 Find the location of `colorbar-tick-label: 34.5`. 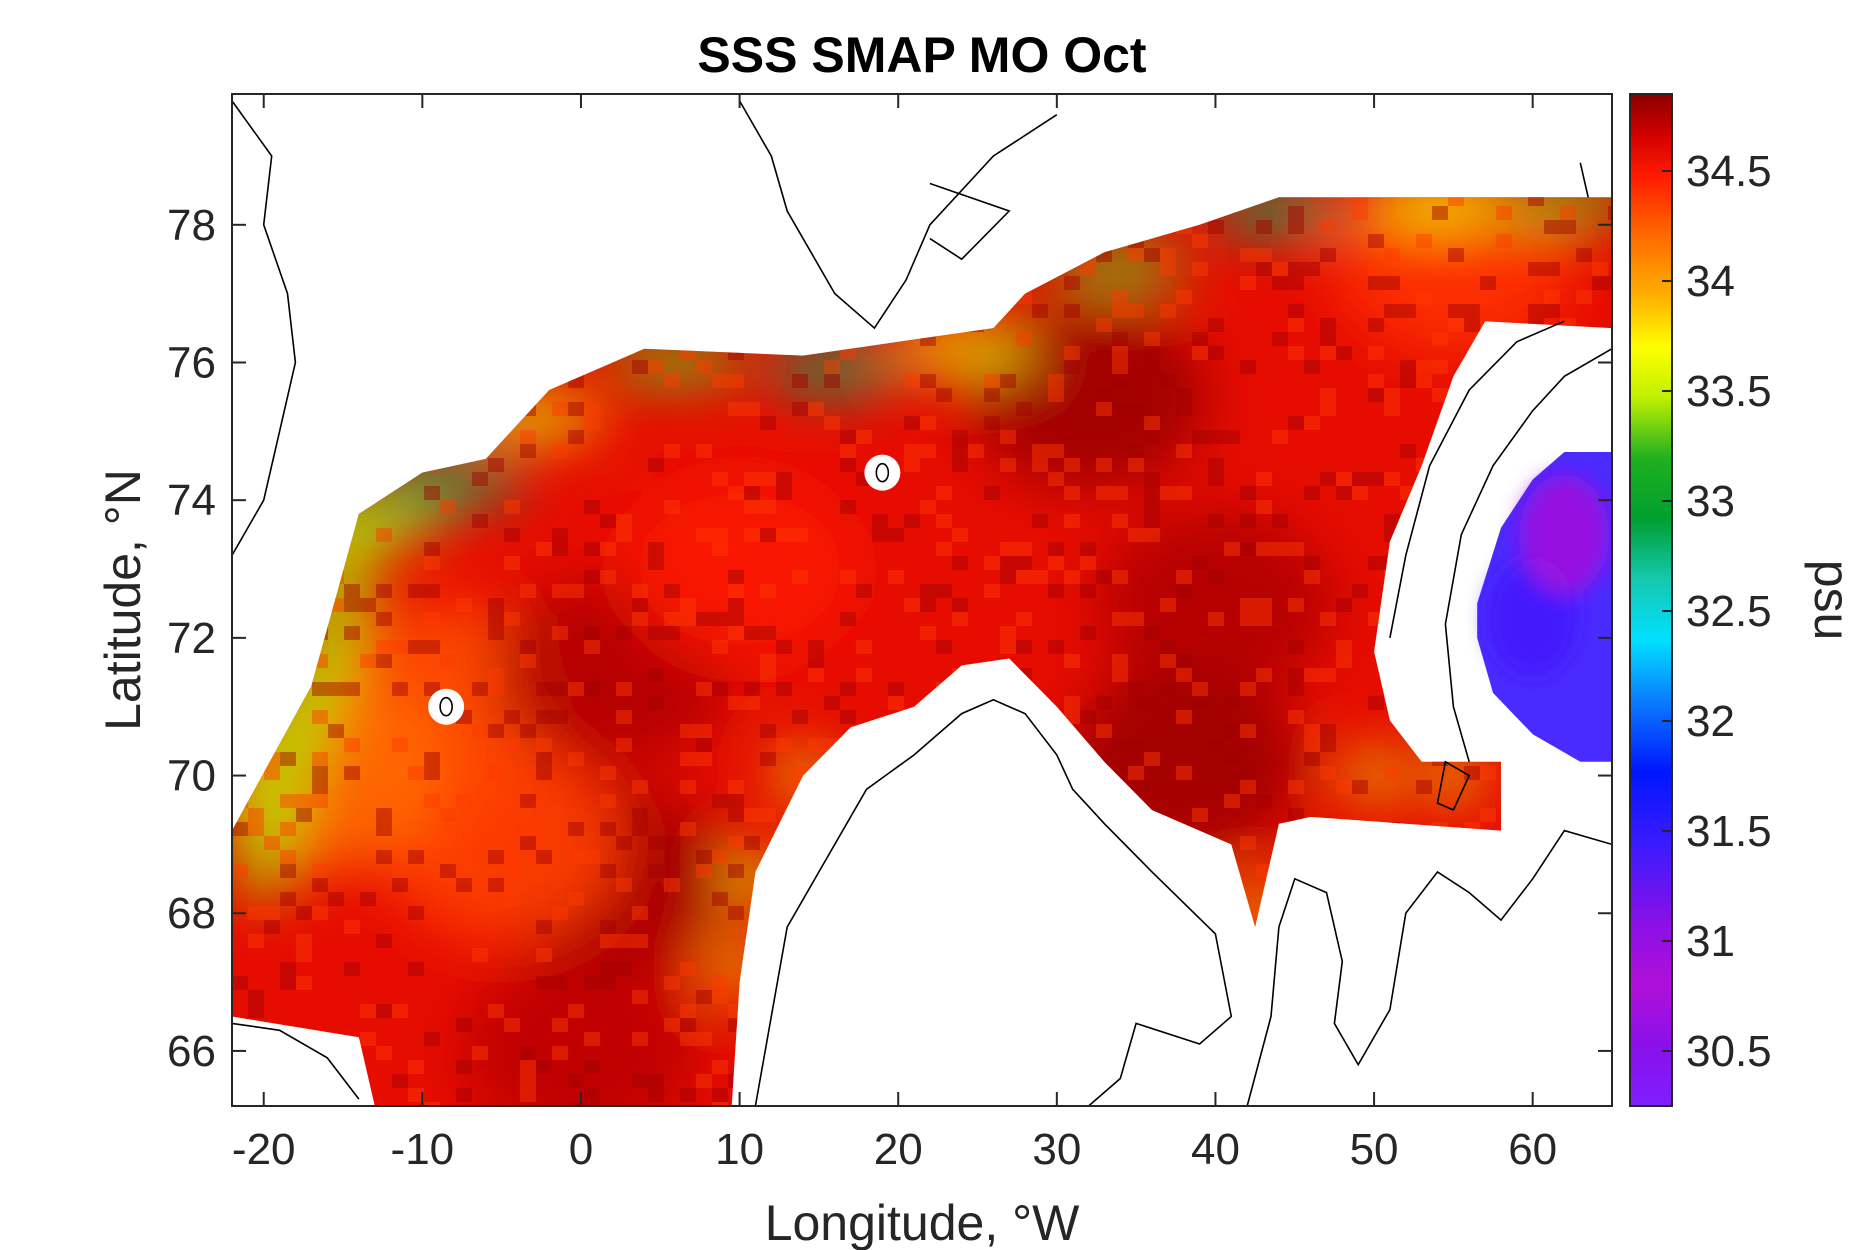

colorbar-tick-label: 34.5 is located at coordinates (1729, 171).